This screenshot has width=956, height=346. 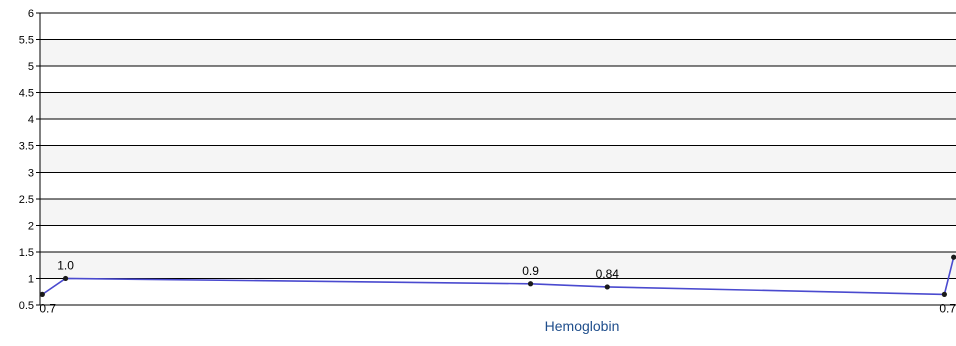 I want to click on data-label: 0.9, so click(x=530, y=271).